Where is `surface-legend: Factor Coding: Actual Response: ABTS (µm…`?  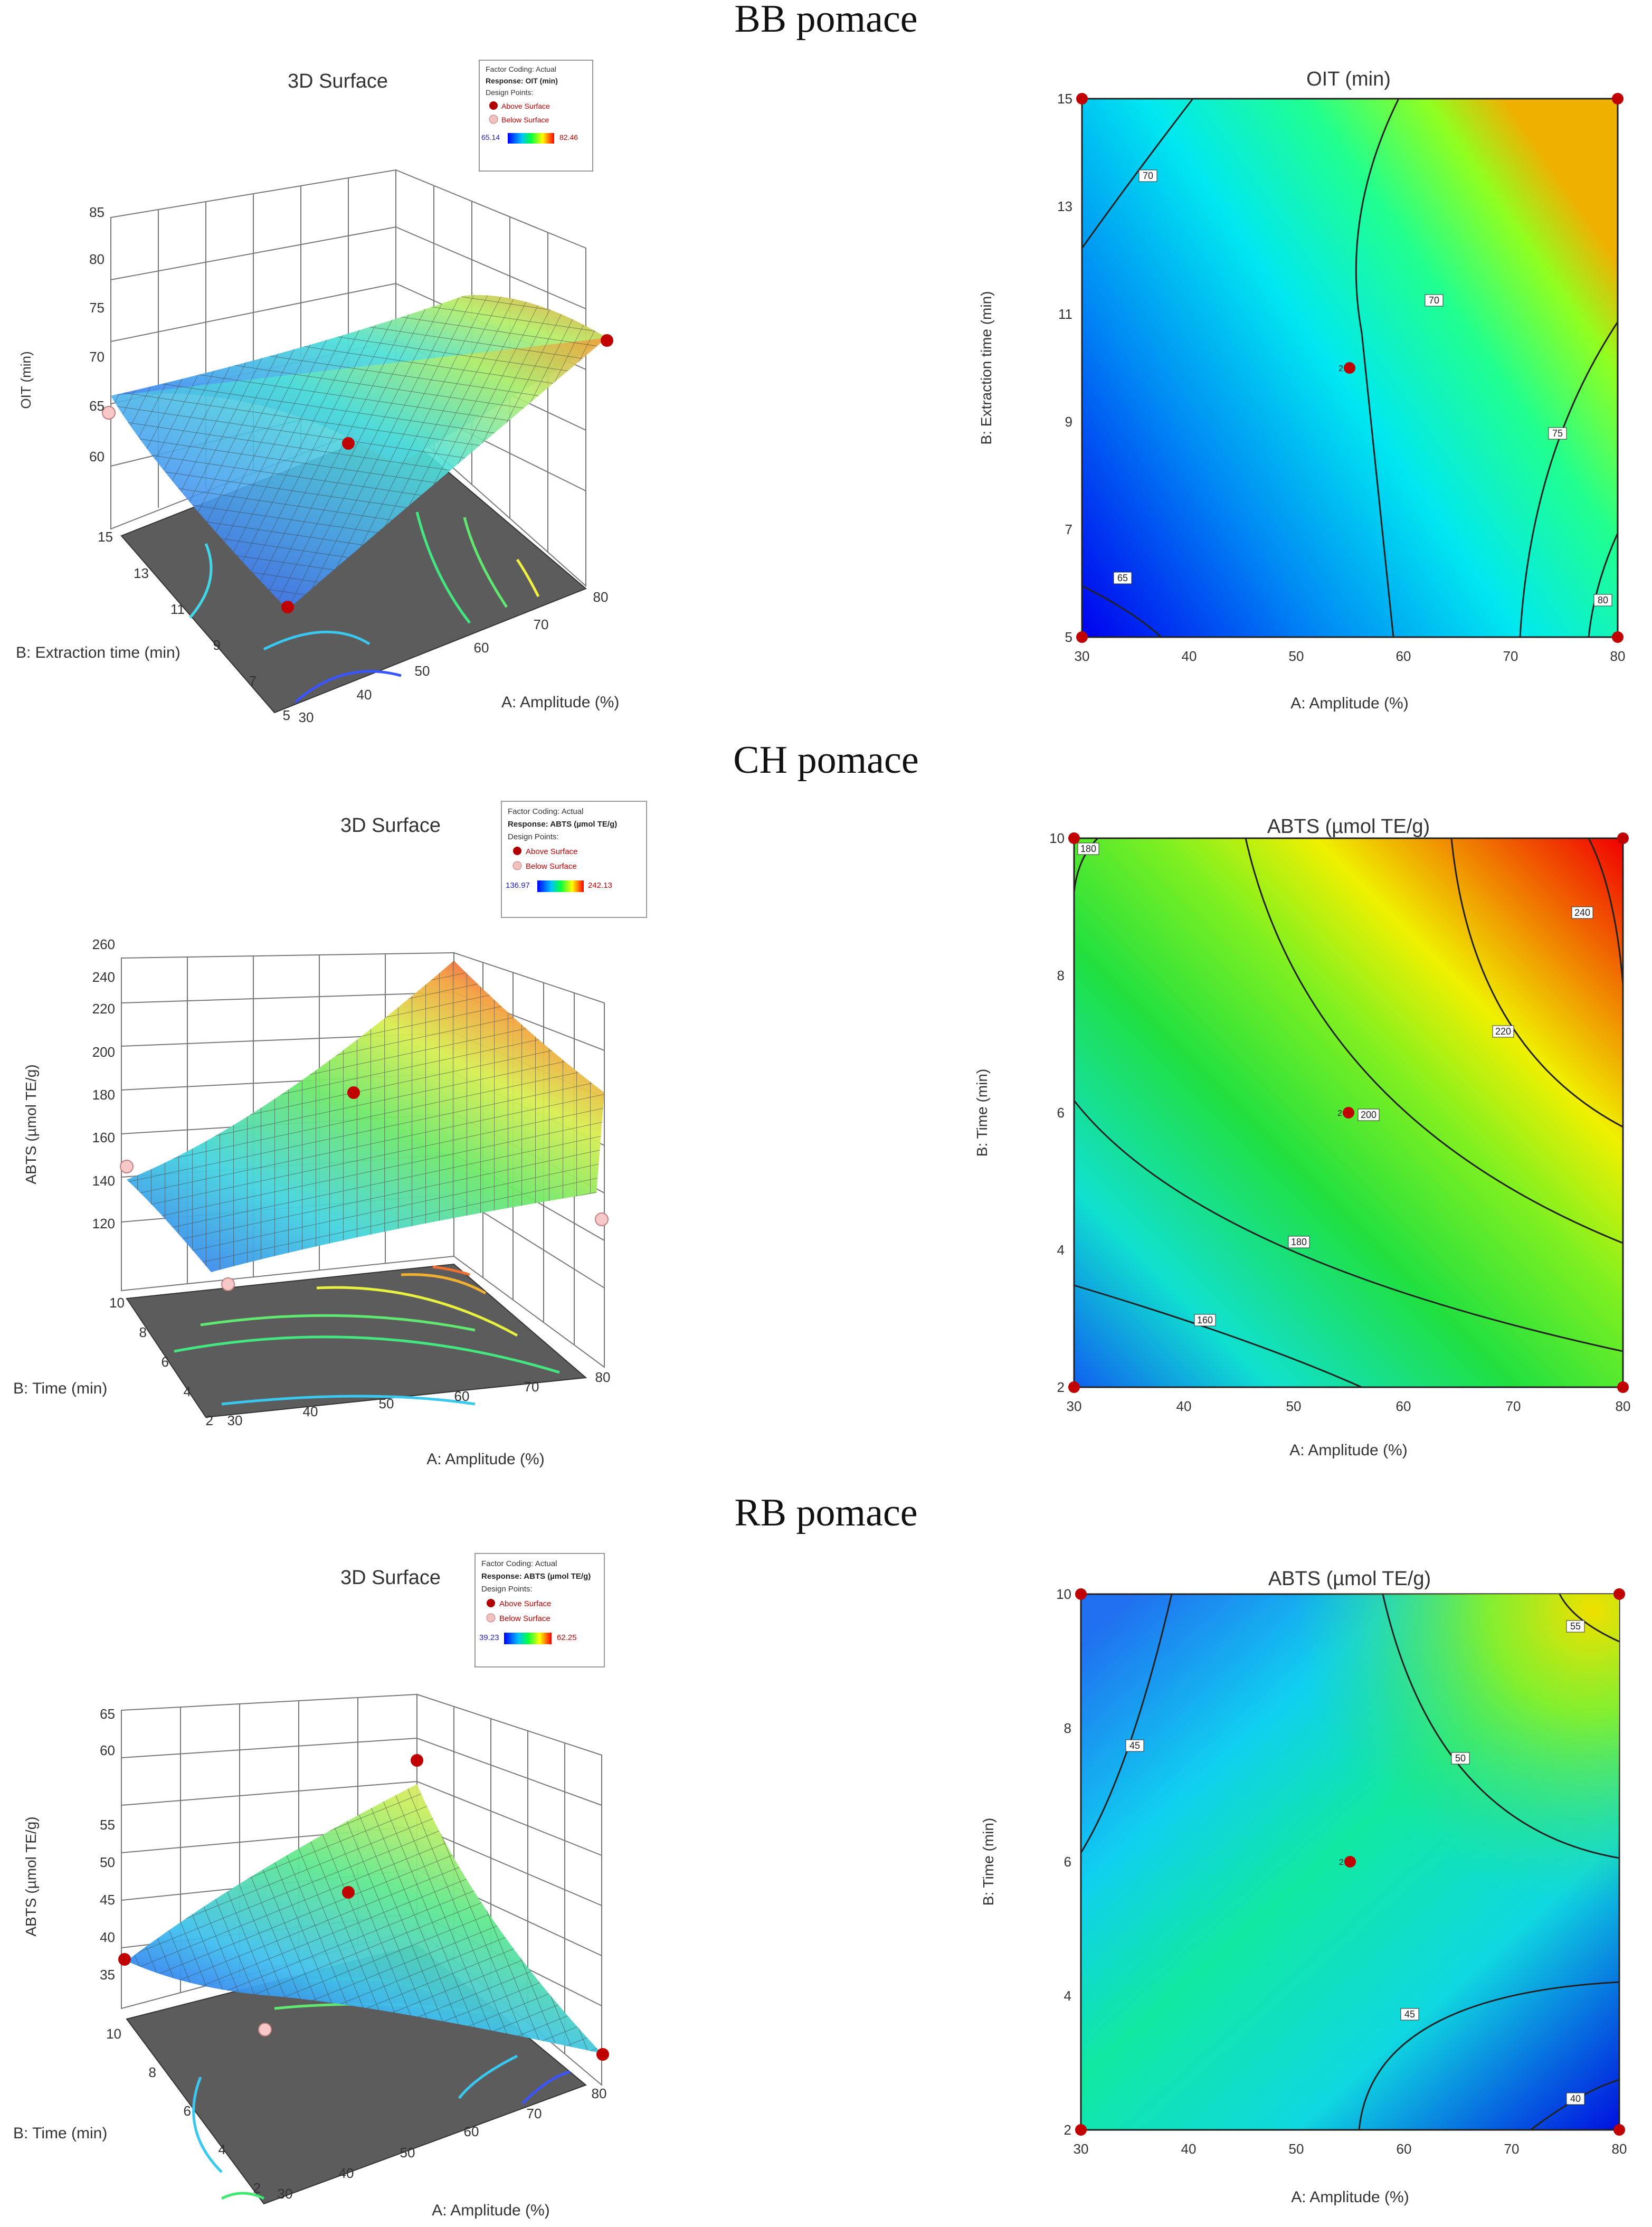 surface-legend: Factor Coding: Actual Response: ABTS (µm… is located at coordinates (539, 1610).